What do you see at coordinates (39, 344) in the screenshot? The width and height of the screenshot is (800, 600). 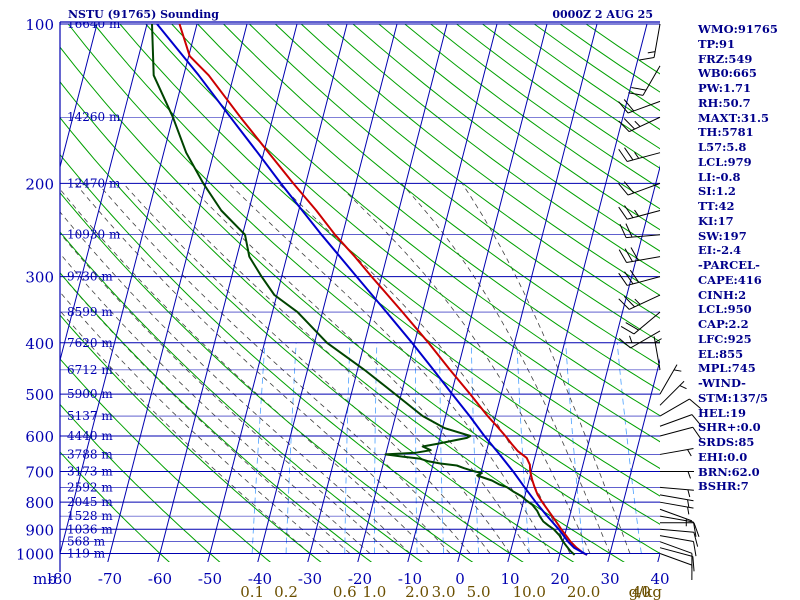 I see `pressure-tick-label: 400` at bounding box center [39, 344].